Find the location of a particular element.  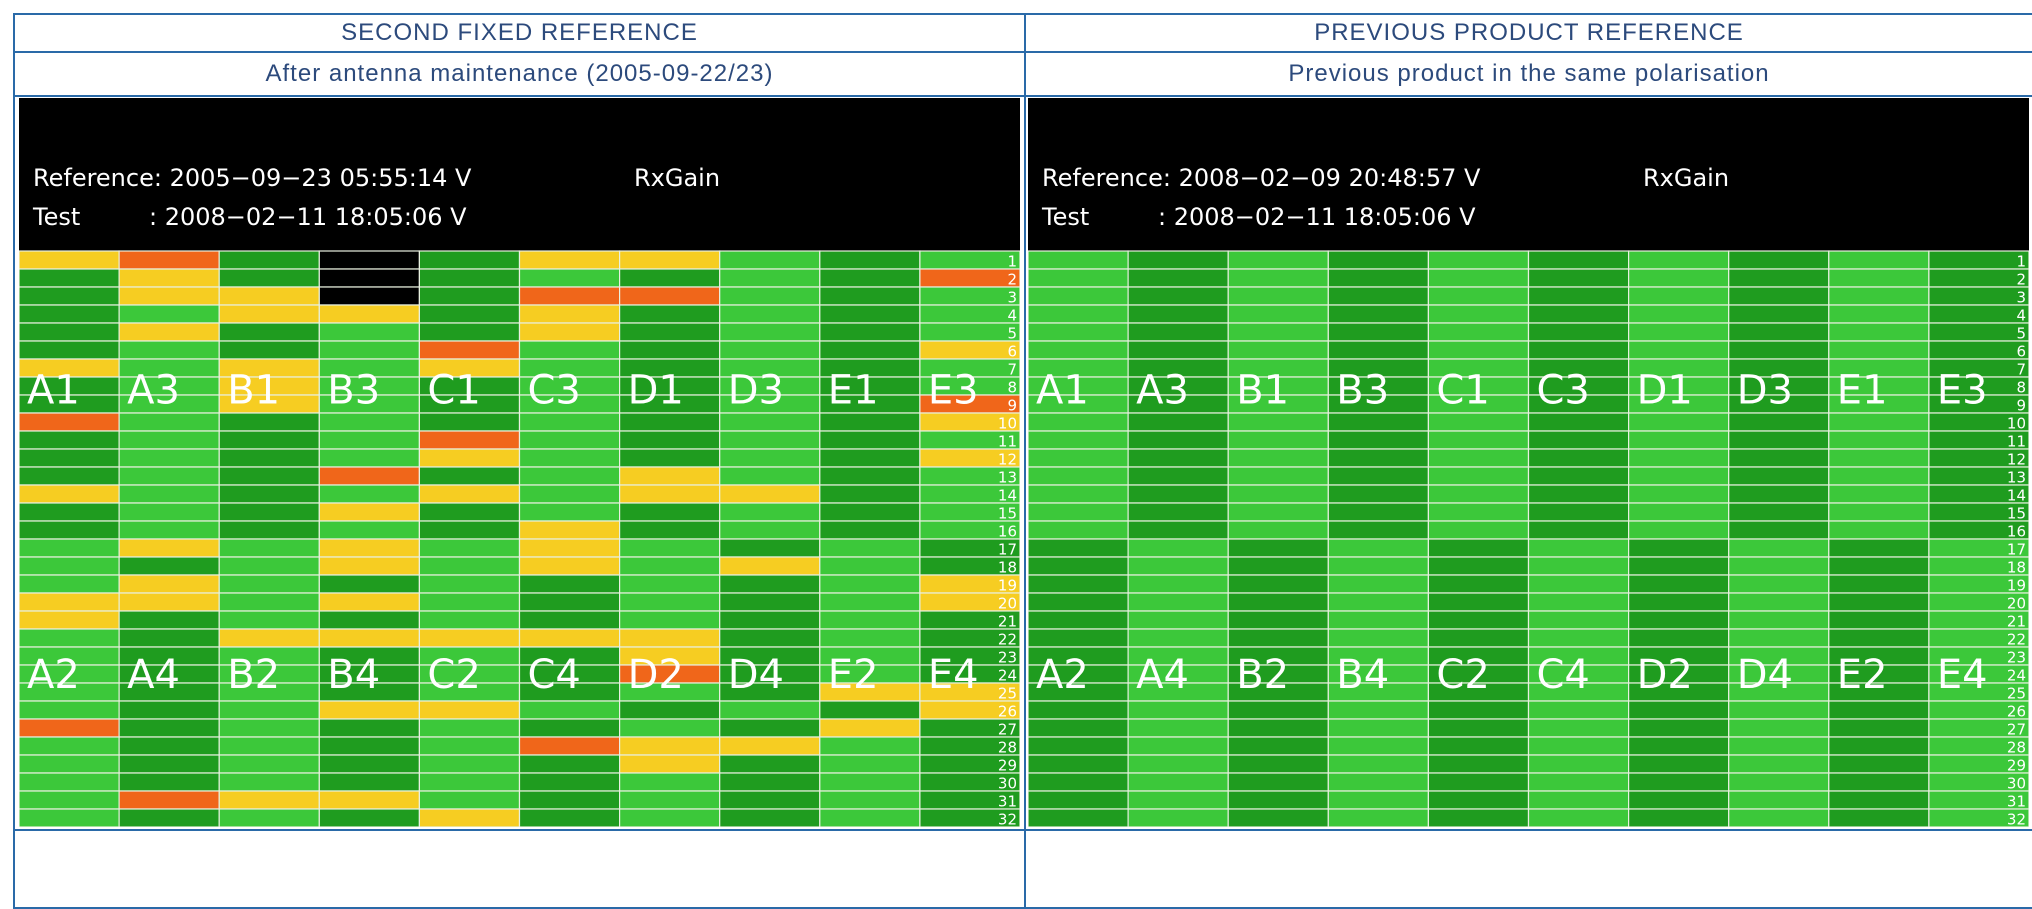

row-label: 26 is located at coordinates (1007, 711).